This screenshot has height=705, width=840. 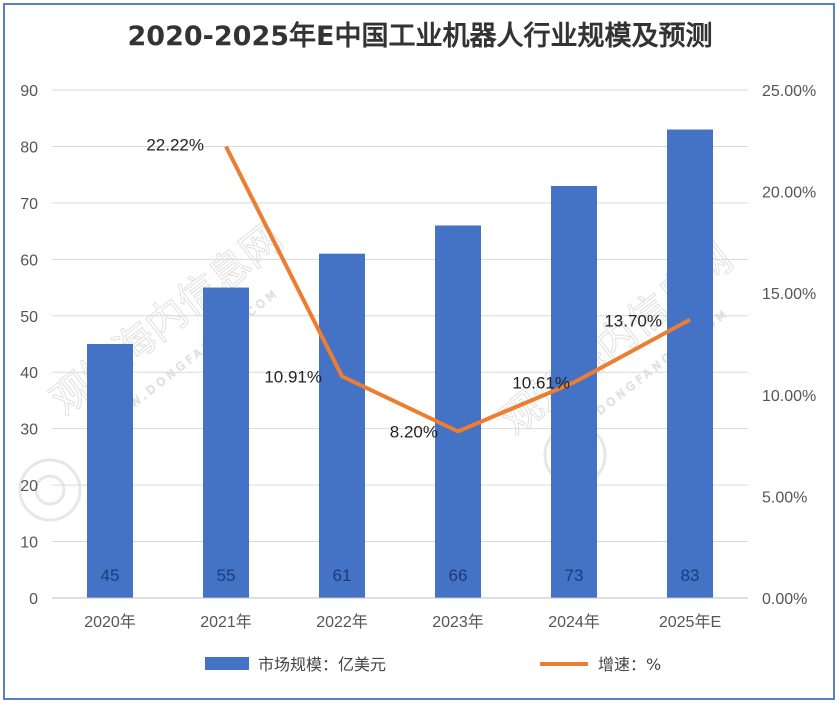 I want to click on y-left-tick-label: 10, so click(x=29, y=543).